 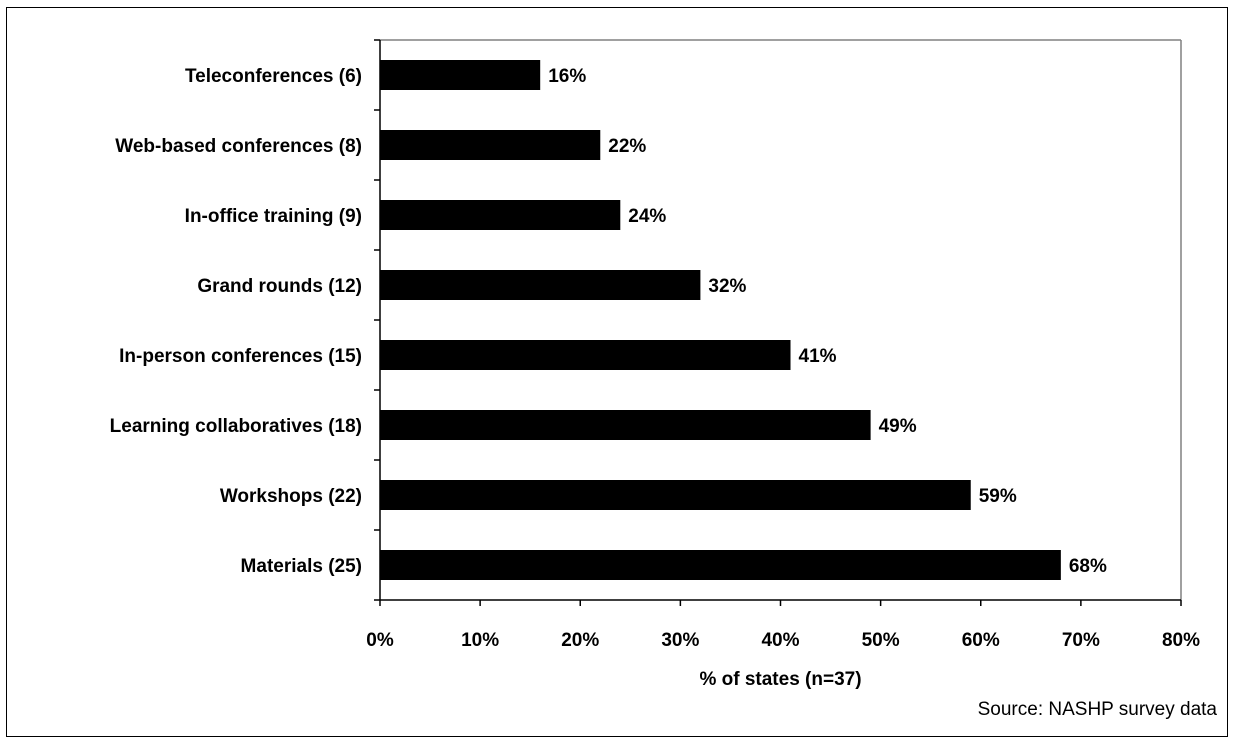 What do you see at coordinates (881, 640) in the screenshot?
I see `x-tick-label: 50%` at bounding box center [881, 640].